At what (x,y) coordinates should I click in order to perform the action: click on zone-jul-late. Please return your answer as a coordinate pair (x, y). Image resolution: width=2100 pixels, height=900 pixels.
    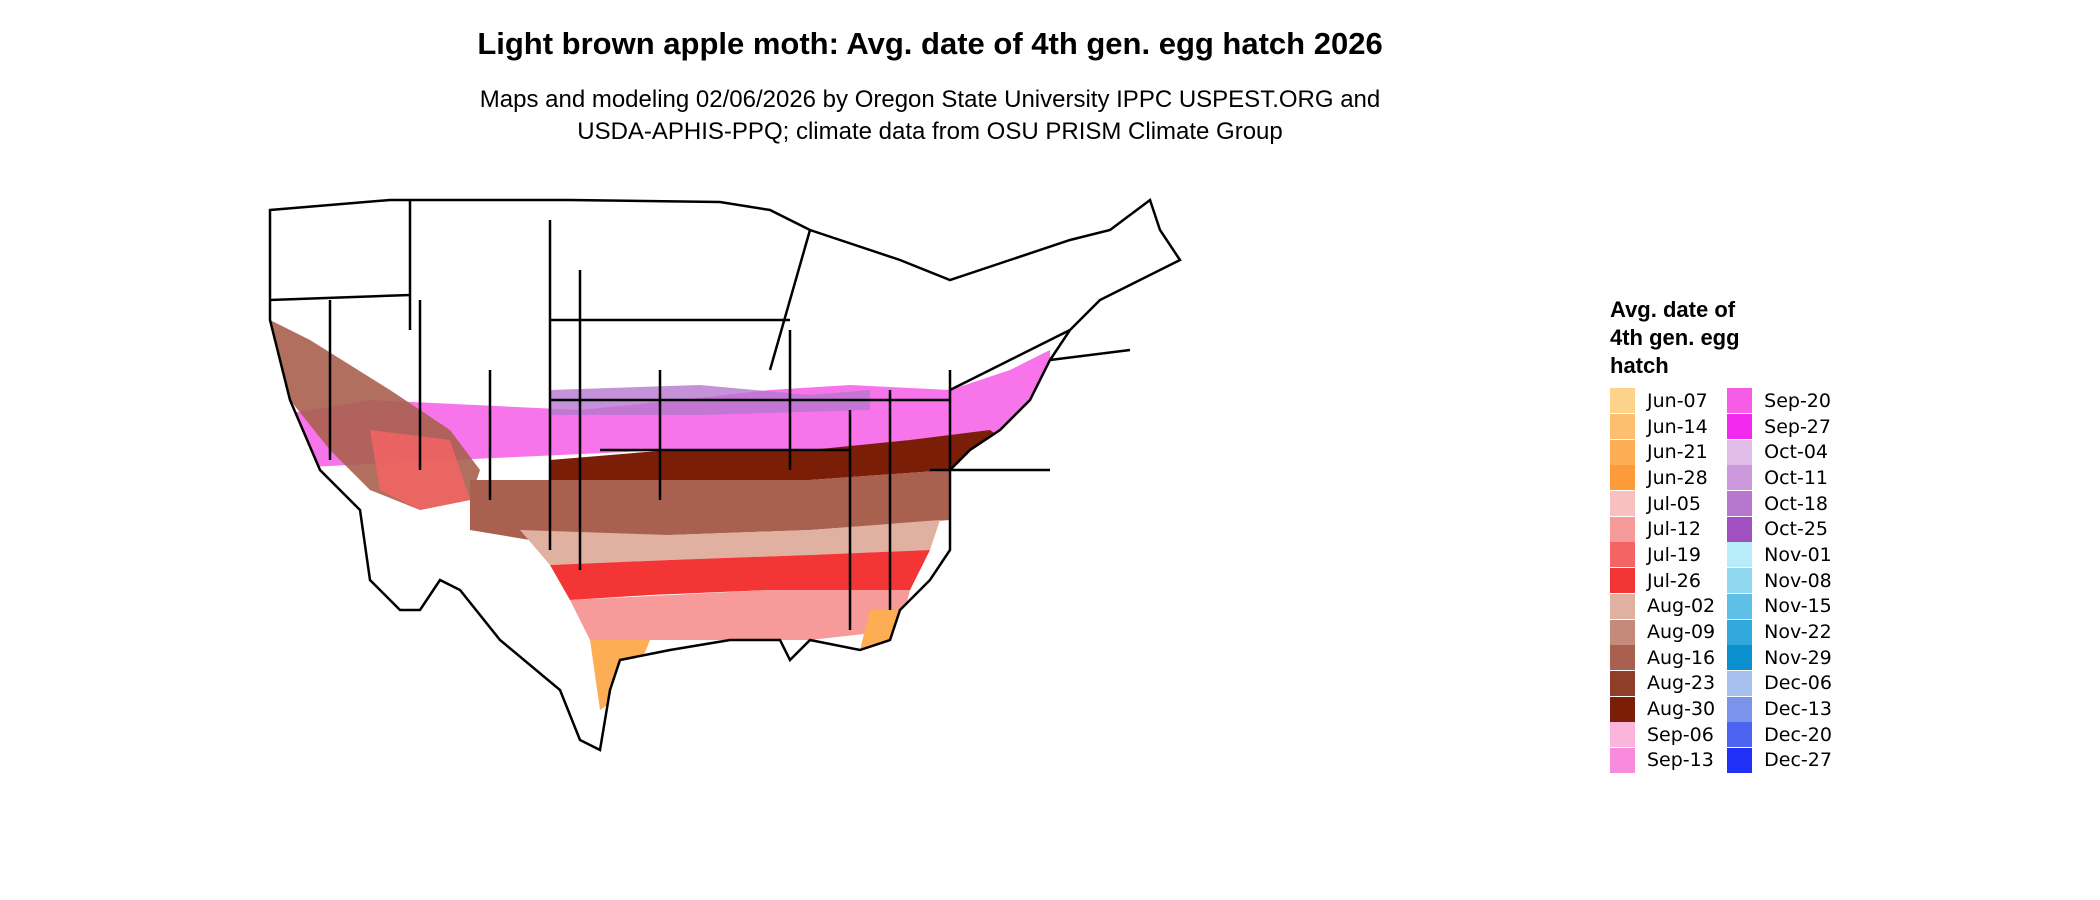
    Looking at the image, I should click on (740, 575).